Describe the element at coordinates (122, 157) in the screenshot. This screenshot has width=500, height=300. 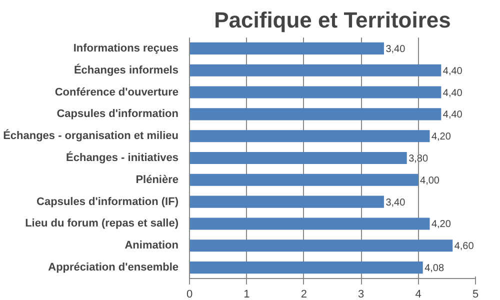
I see `y-tick-label: Échanges - initiatives` at that location.